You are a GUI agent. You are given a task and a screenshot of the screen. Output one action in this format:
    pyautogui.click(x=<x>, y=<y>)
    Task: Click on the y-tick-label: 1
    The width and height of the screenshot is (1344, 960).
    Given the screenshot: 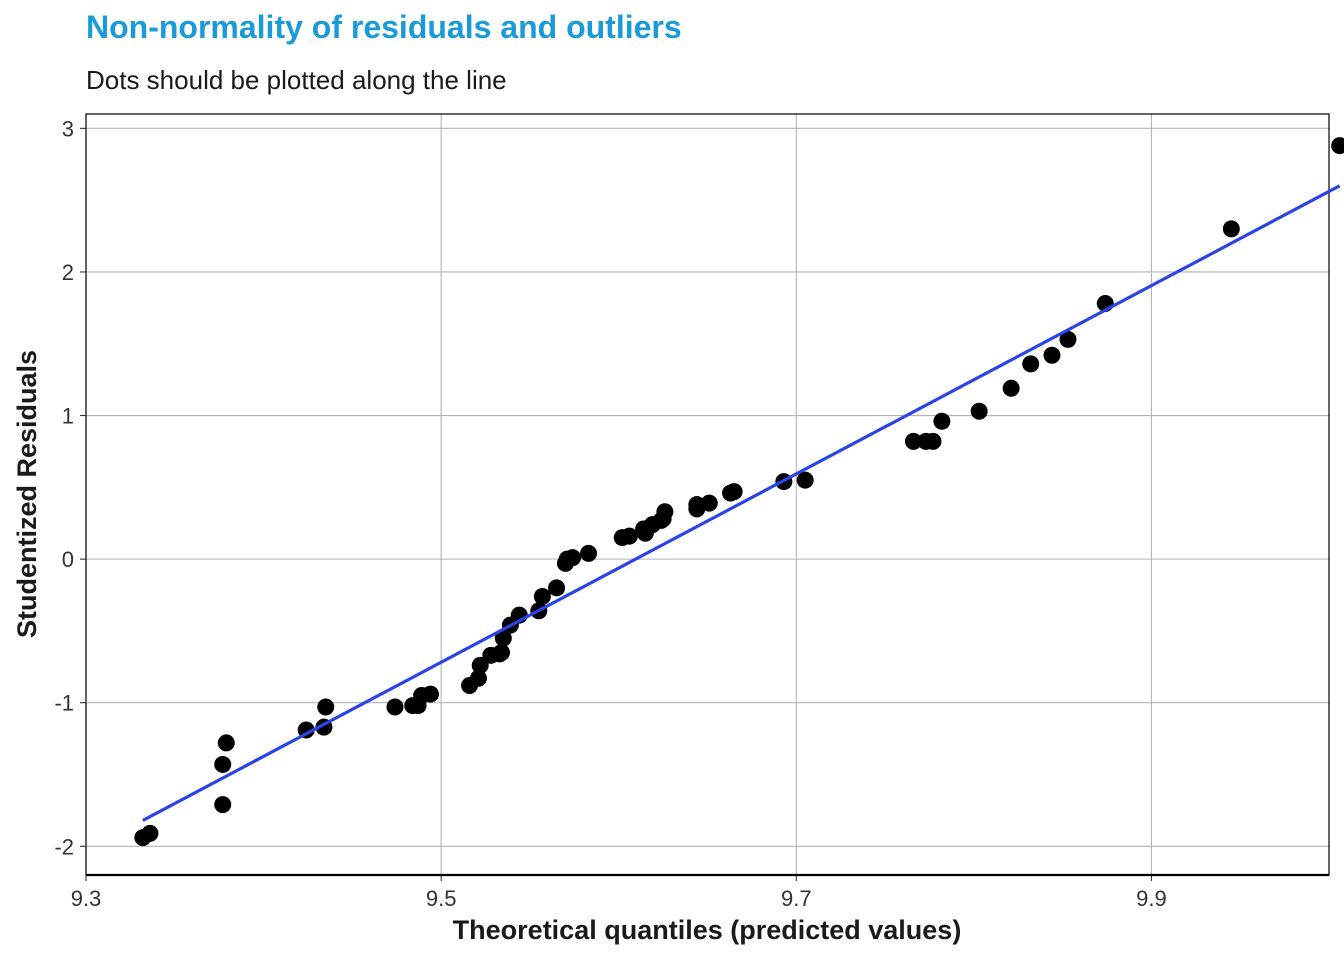 What is the action you would take?
    pyautogui.click(x=68, y=416)
    